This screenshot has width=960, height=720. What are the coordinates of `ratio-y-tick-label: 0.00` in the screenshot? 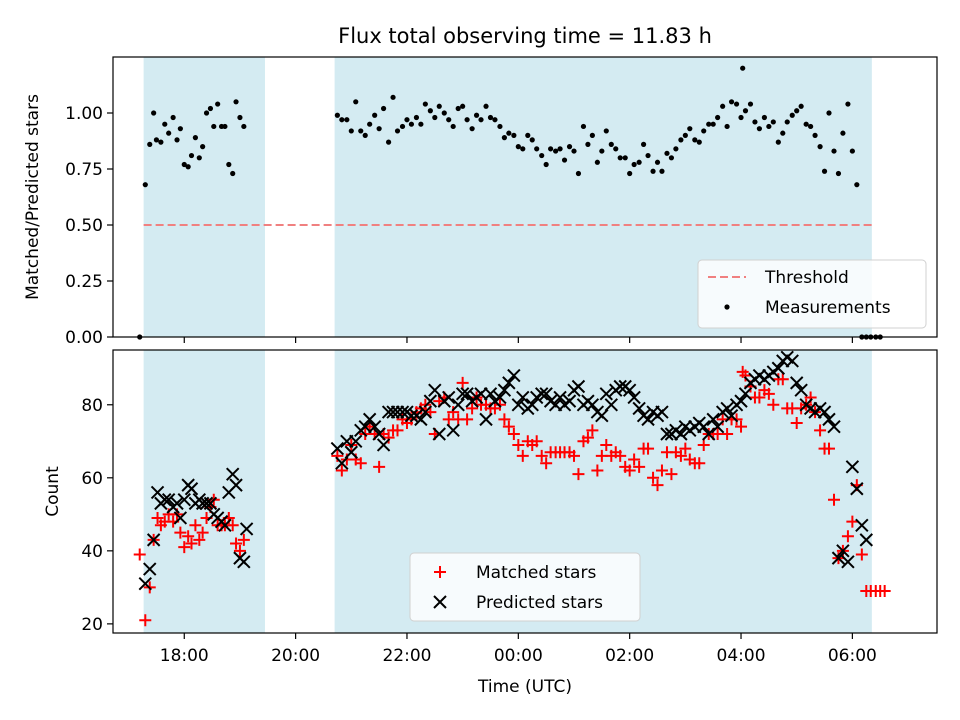 It's located at (84, 338).